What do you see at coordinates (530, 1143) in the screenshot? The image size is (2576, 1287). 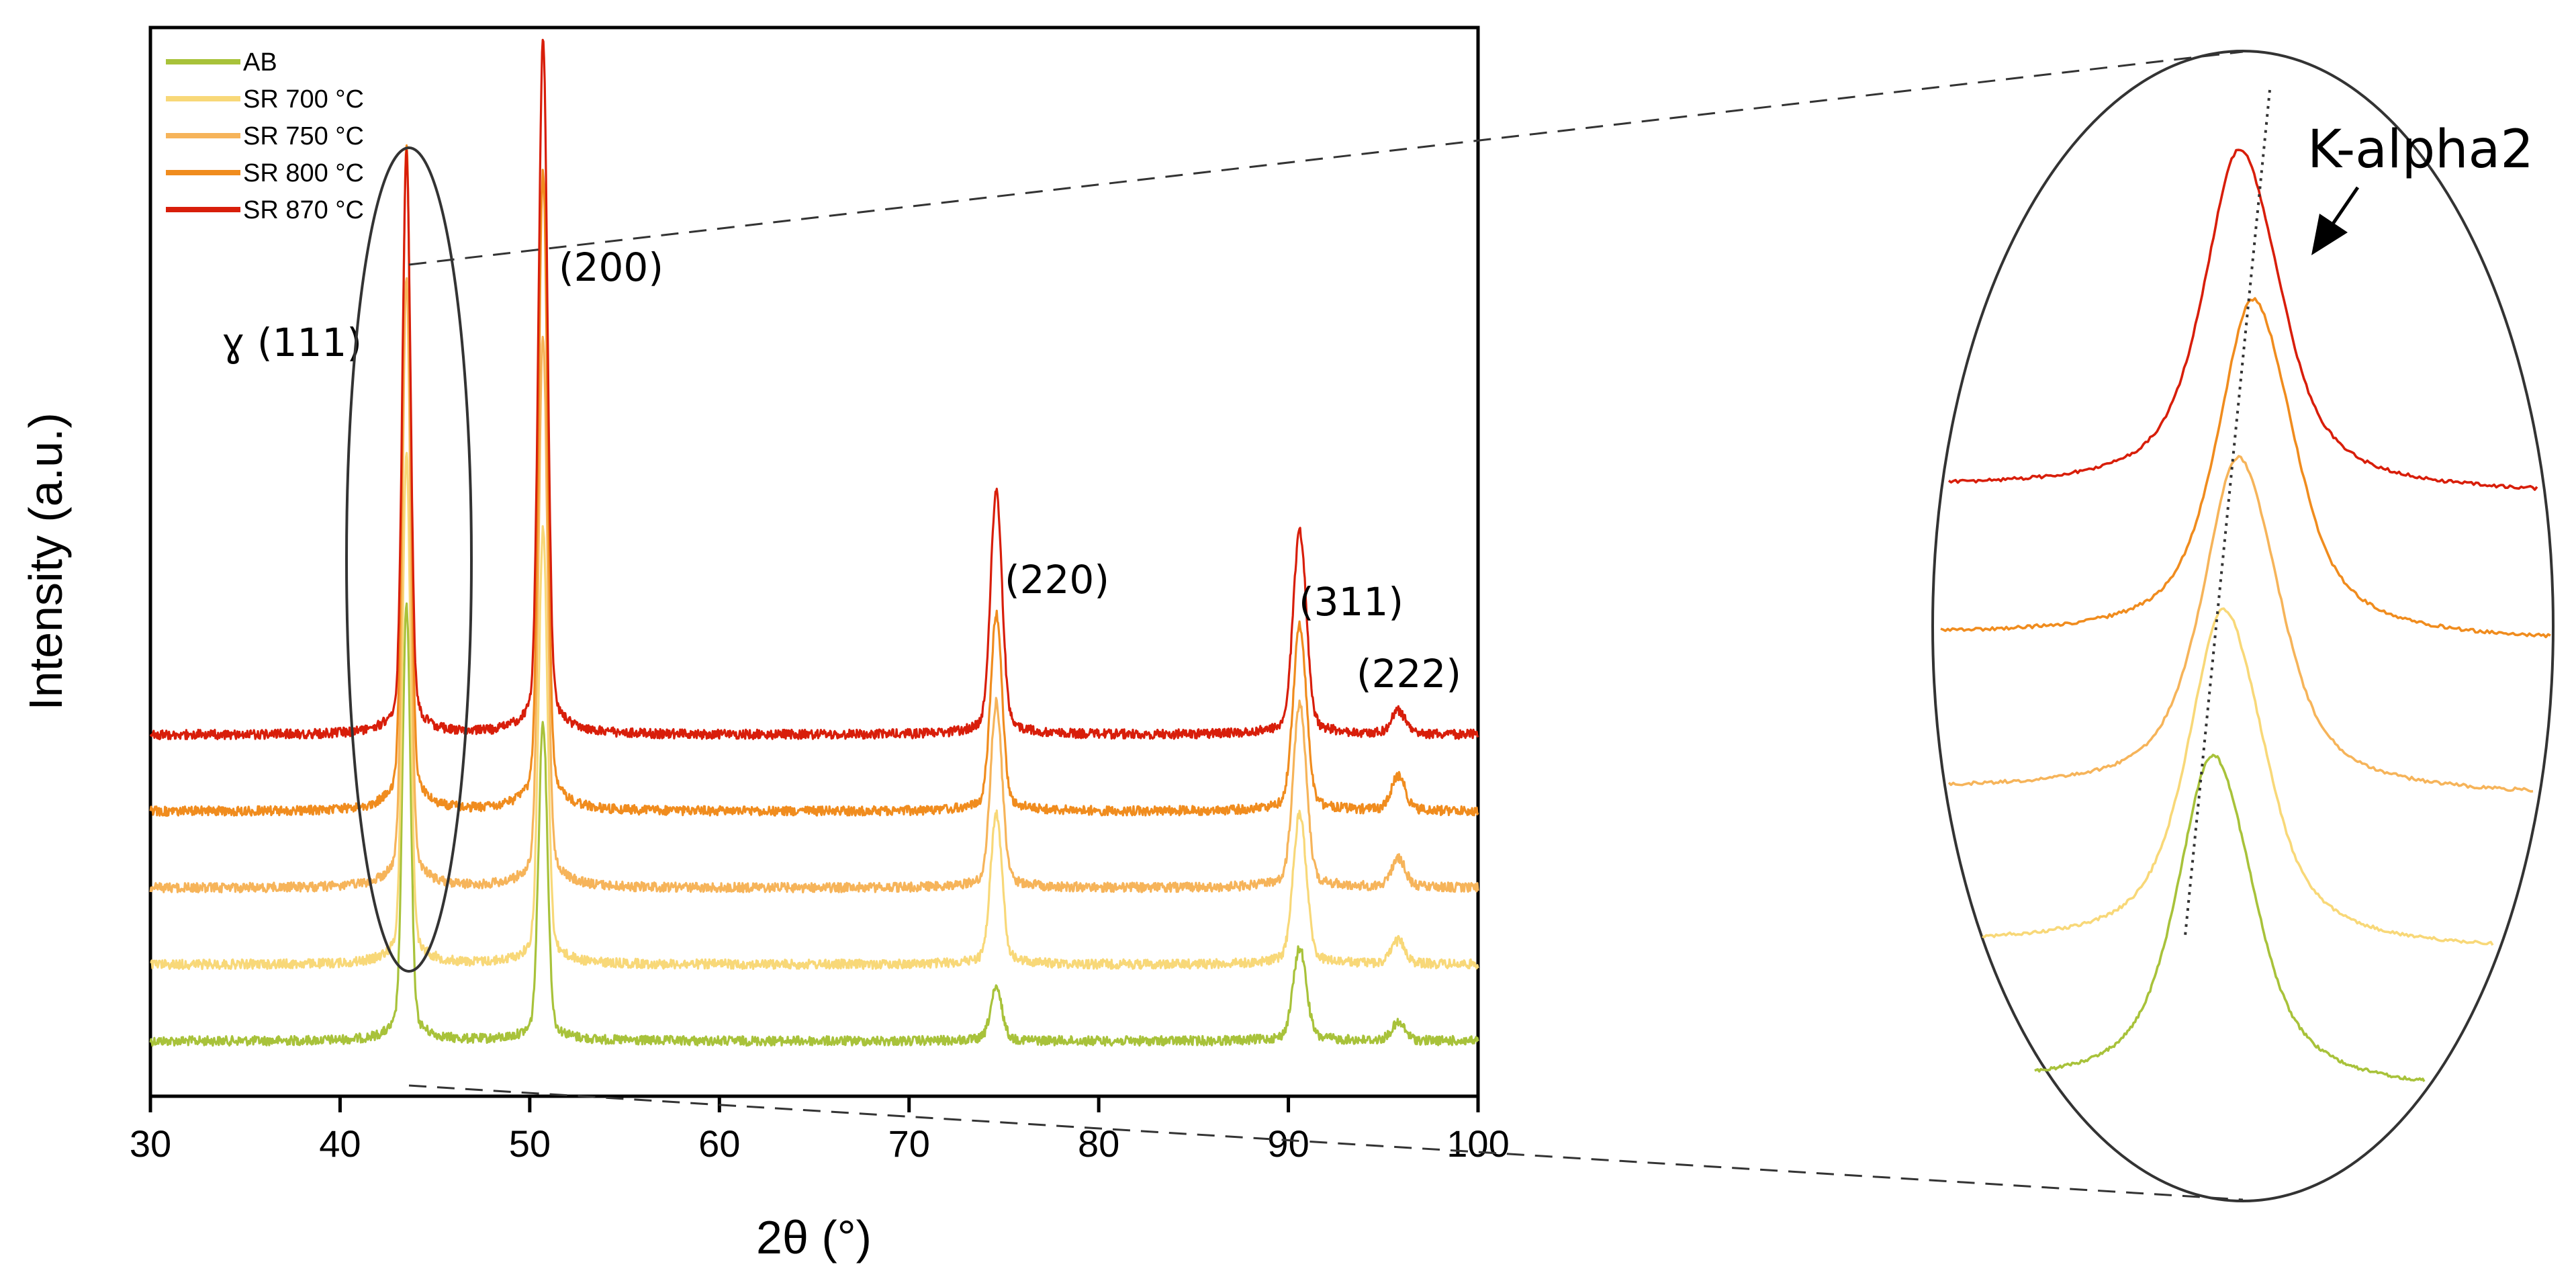 I see `x-tick-label-2: 50` at bounding box center [530, 1143].